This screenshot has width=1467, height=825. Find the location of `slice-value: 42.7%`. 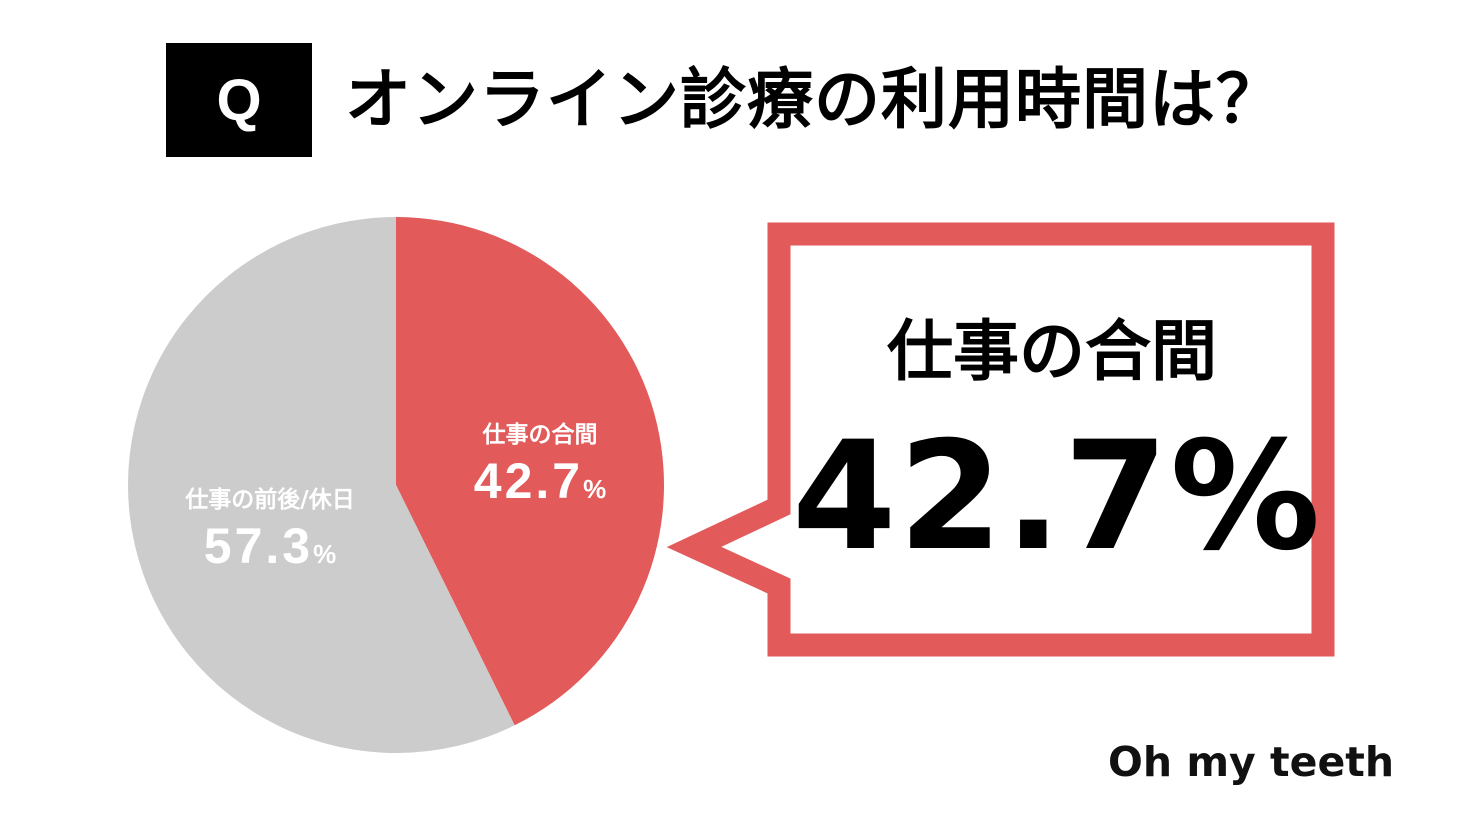

slice-value: 42.7% is located at coordinates (540, 485).